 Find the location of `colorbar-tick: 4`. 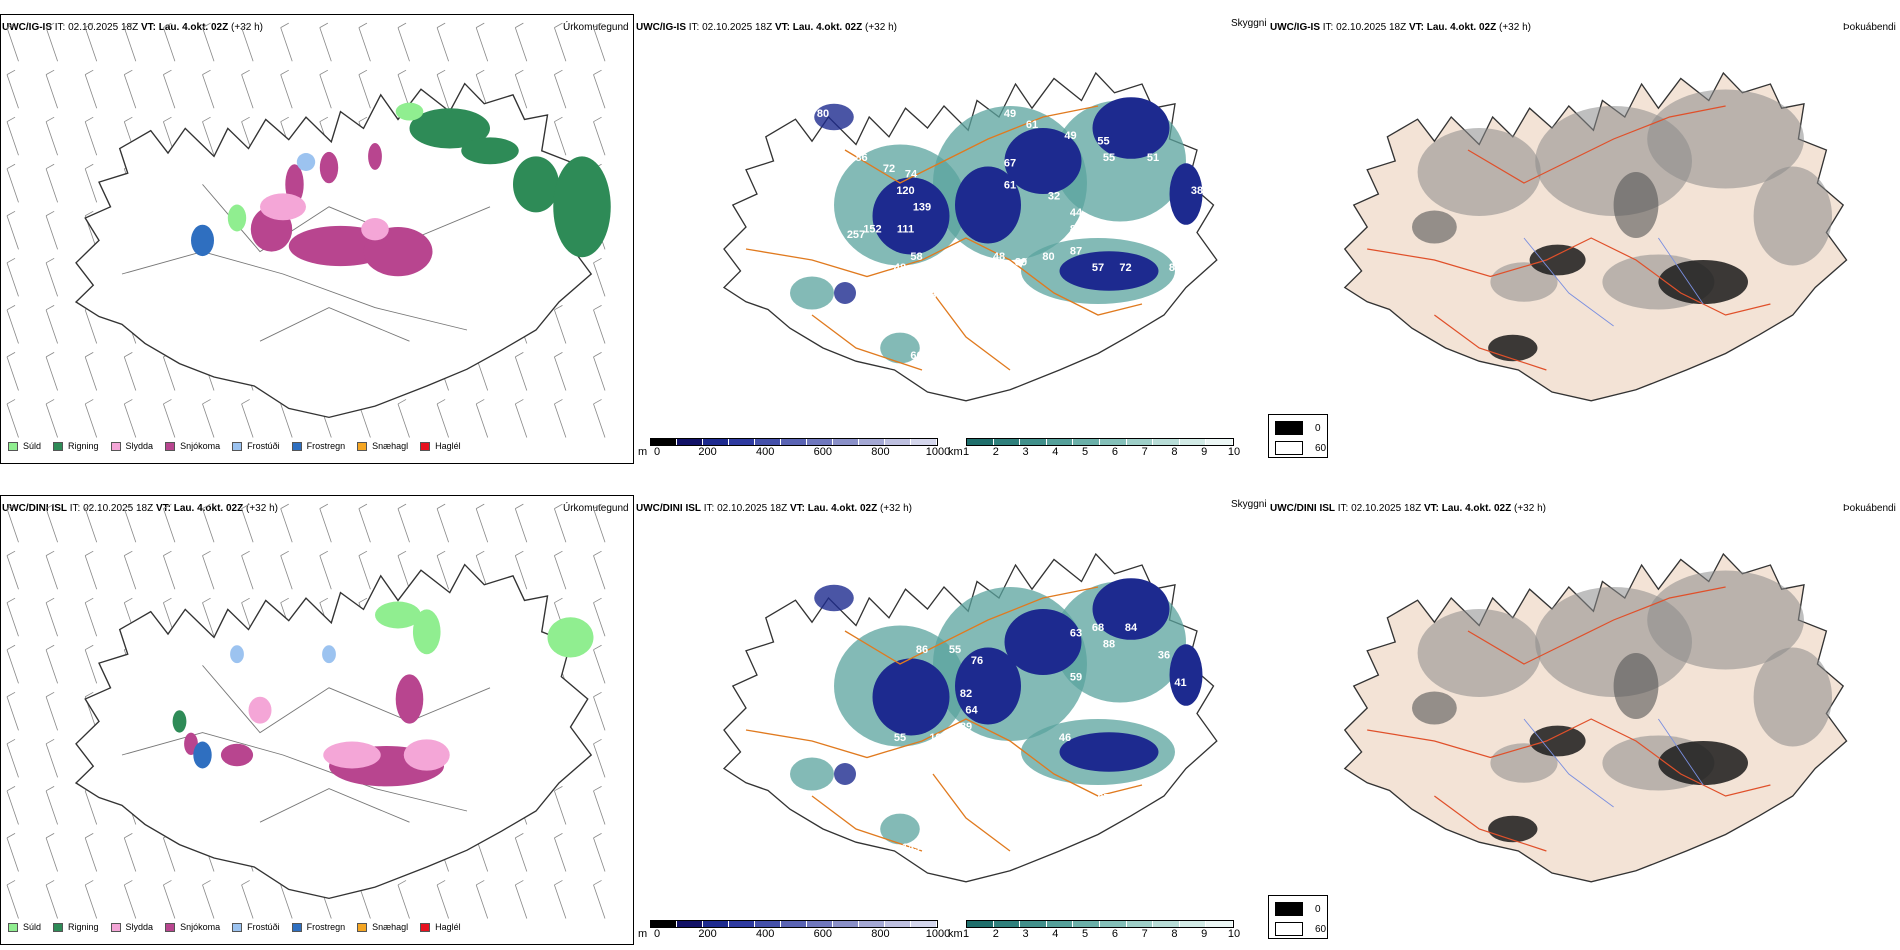

colorbar-tick: 4 is located at coordinates (1055, 934).